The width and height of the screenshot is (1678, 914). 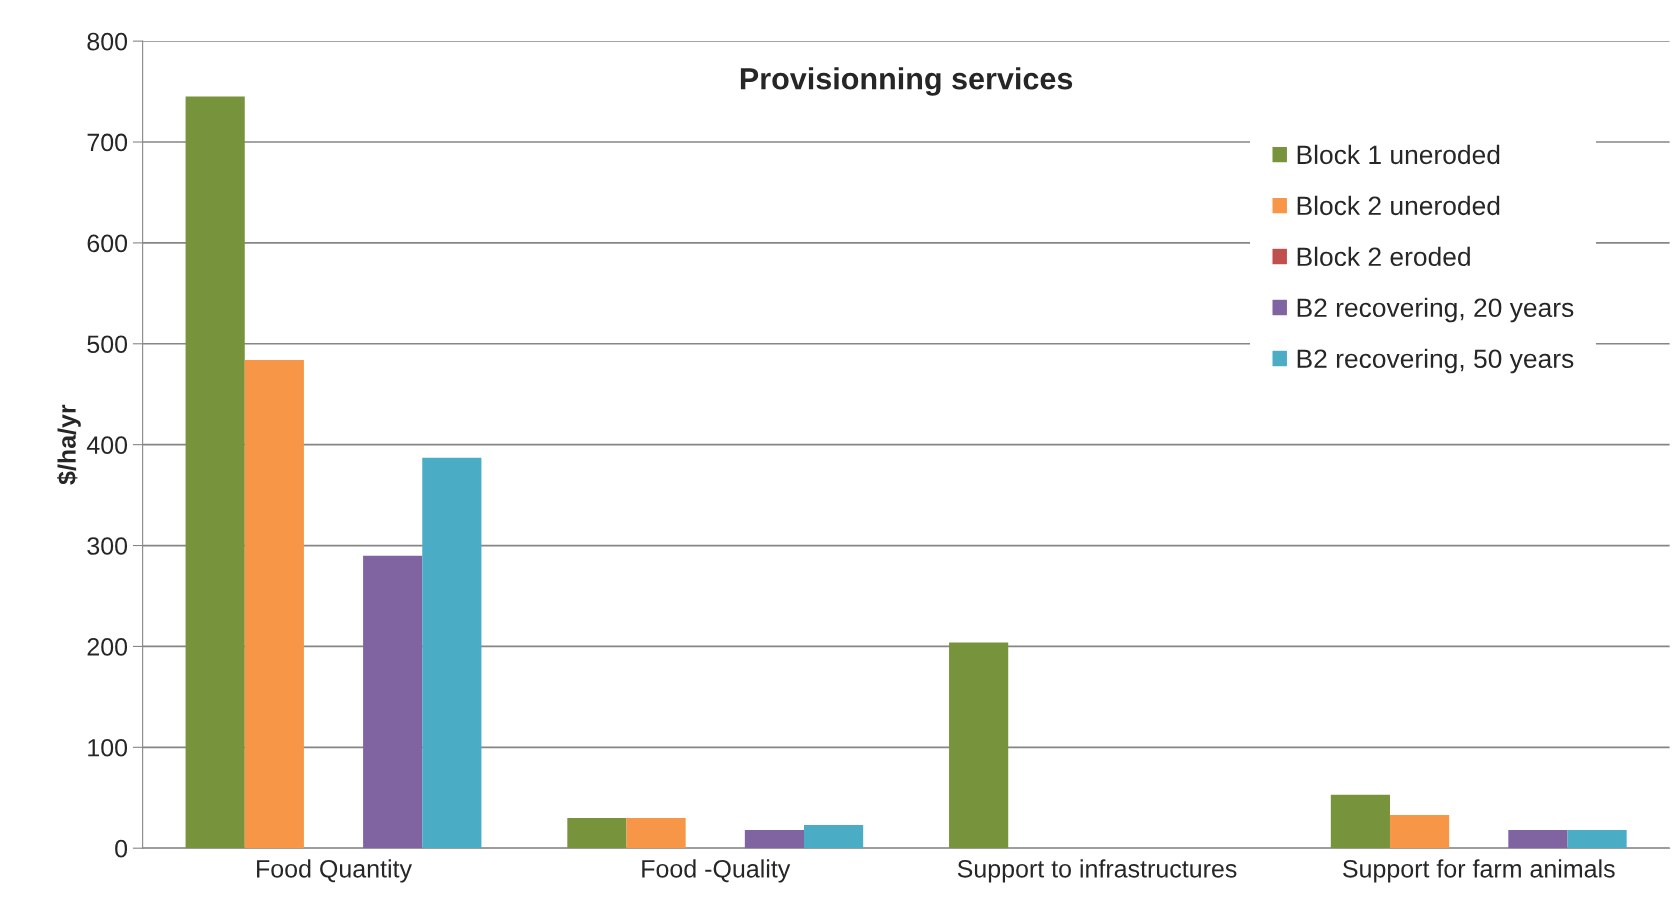 I want to click on y-tick-label: 700, so click(x=107, y=142).